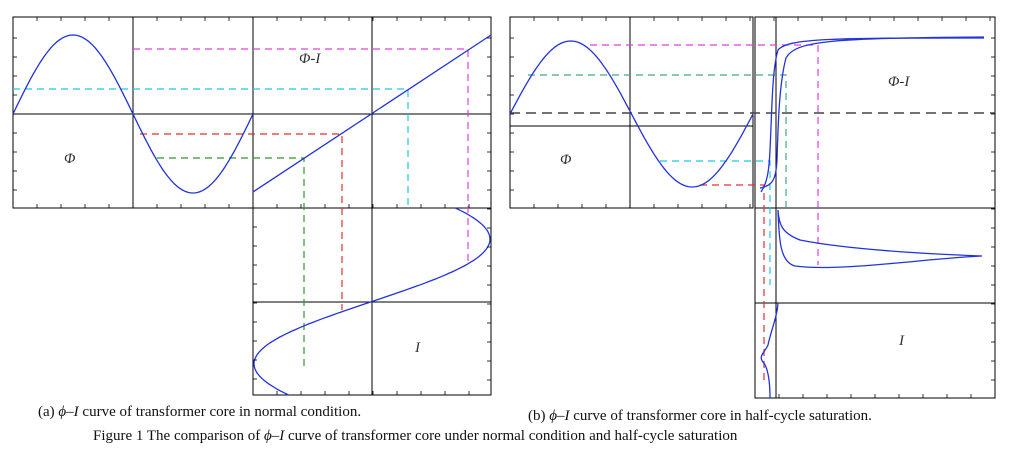  What do you see at coordinates (872, 112) in the screenshot?
I see `panel-b-phi-i-curve-lower` at bounding box center [872, 112].